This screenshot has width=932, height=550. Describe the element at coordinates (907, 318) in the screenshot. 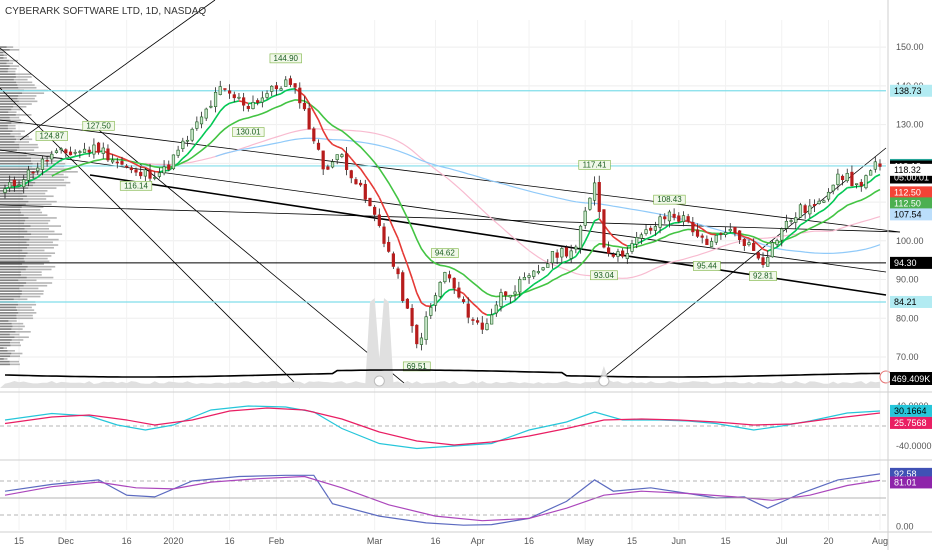

I see `y-tick-label: 80.00` at that location.